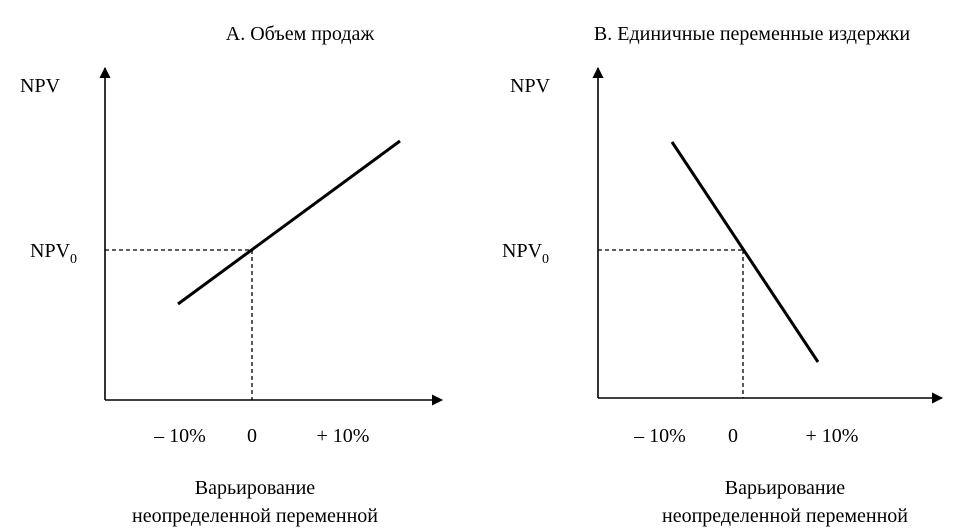 The height and width of the screenshot is (530, 975). Describe the element at coordinates (300, 34) in the screenshot. I see `panel-title: А. Объем продаж` at that location.